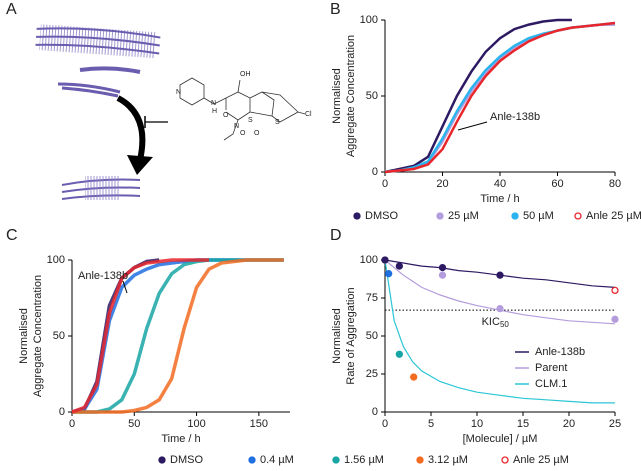 This screenshot has width=641, height=471. Describe the element at coordinates (364, 460) in the screenshot. I see `legend-label: 1.56 µM` at that location.